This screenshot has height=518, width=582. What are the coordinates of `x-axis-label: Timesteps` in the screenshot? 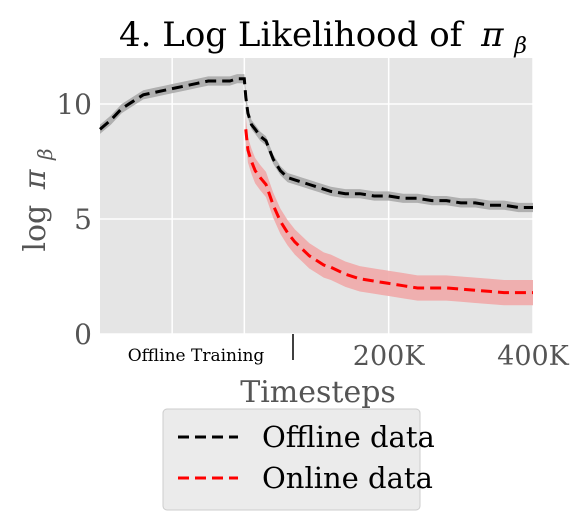 It's located at (318, 392).